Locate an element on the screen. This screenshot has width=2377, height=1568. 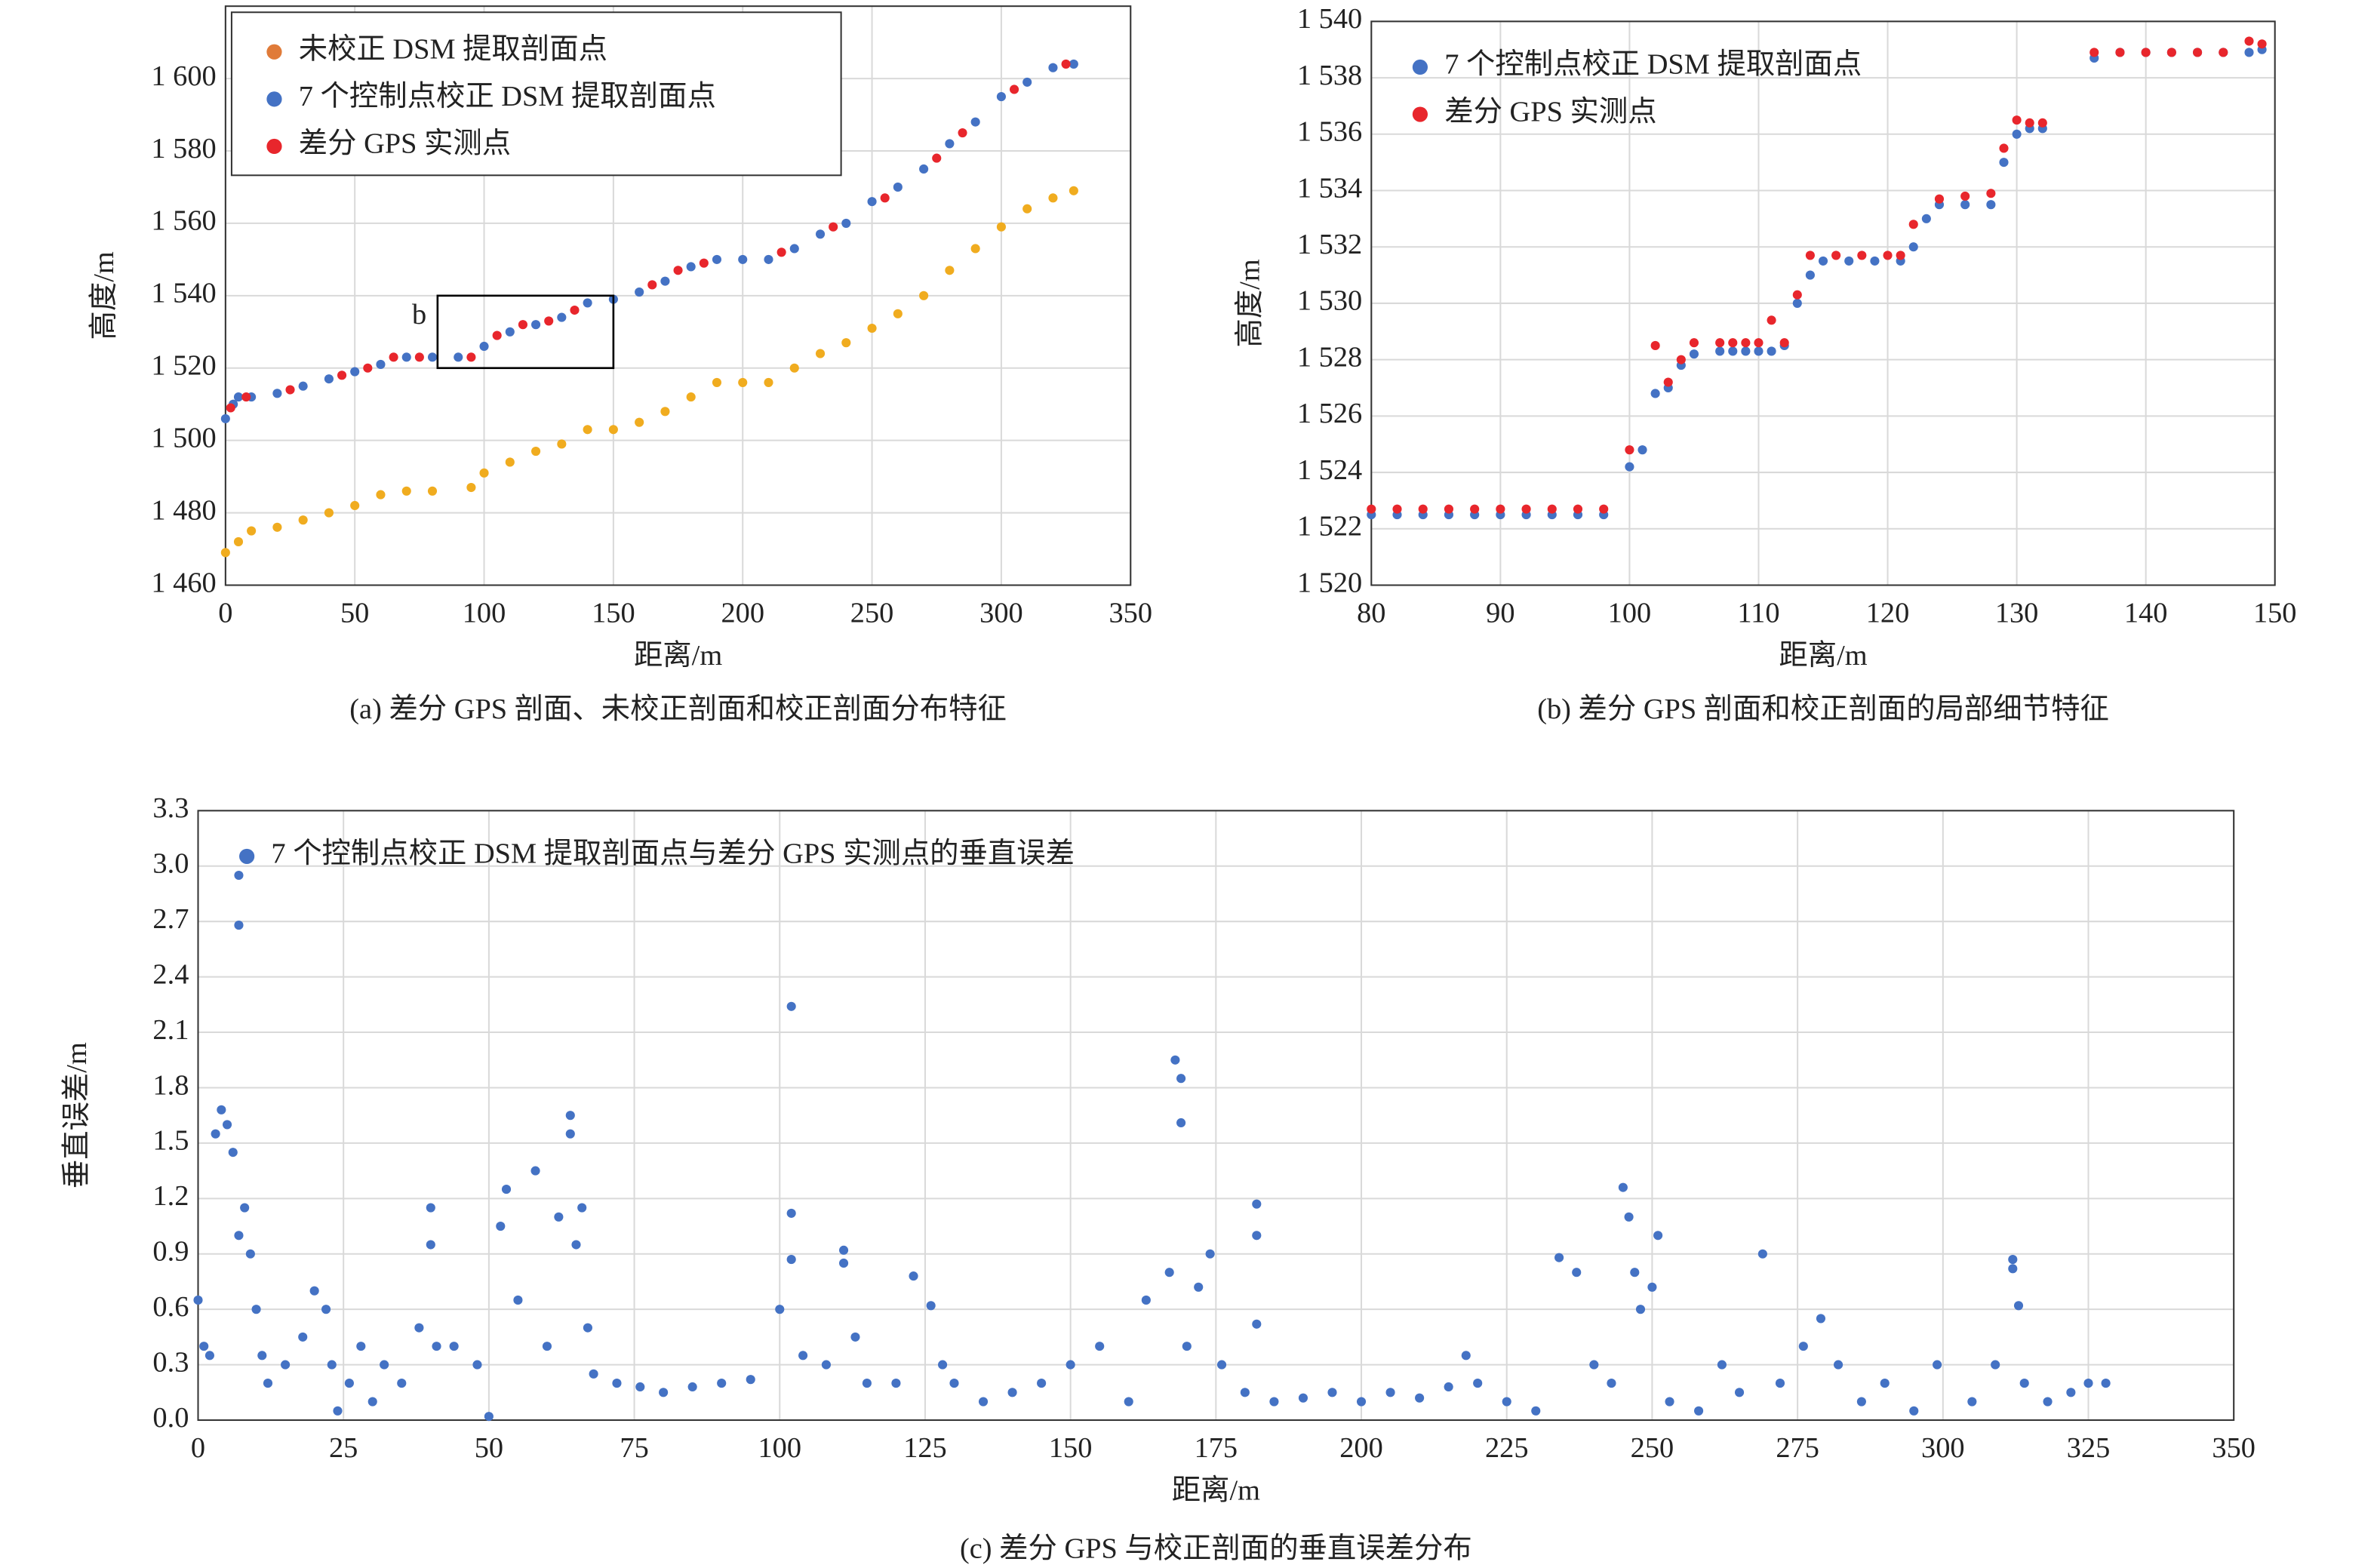
series is located at coordinates (1817, 275).